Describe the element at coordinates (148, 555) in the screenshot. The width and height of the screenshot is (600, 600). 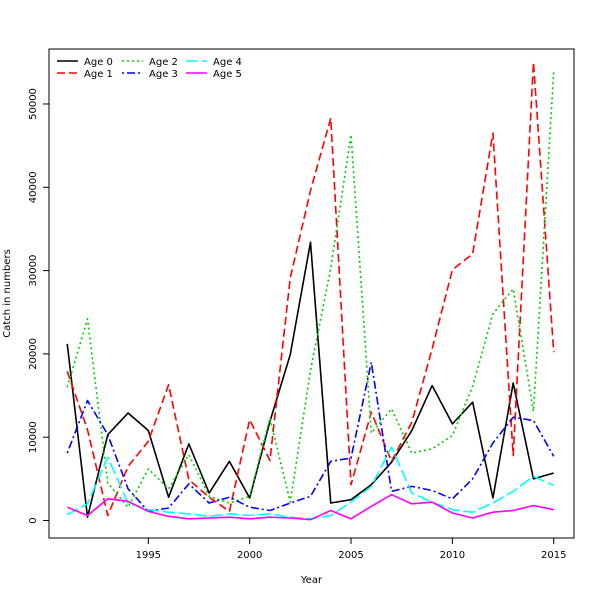
I see `x-tick-label: 1995` at that location.